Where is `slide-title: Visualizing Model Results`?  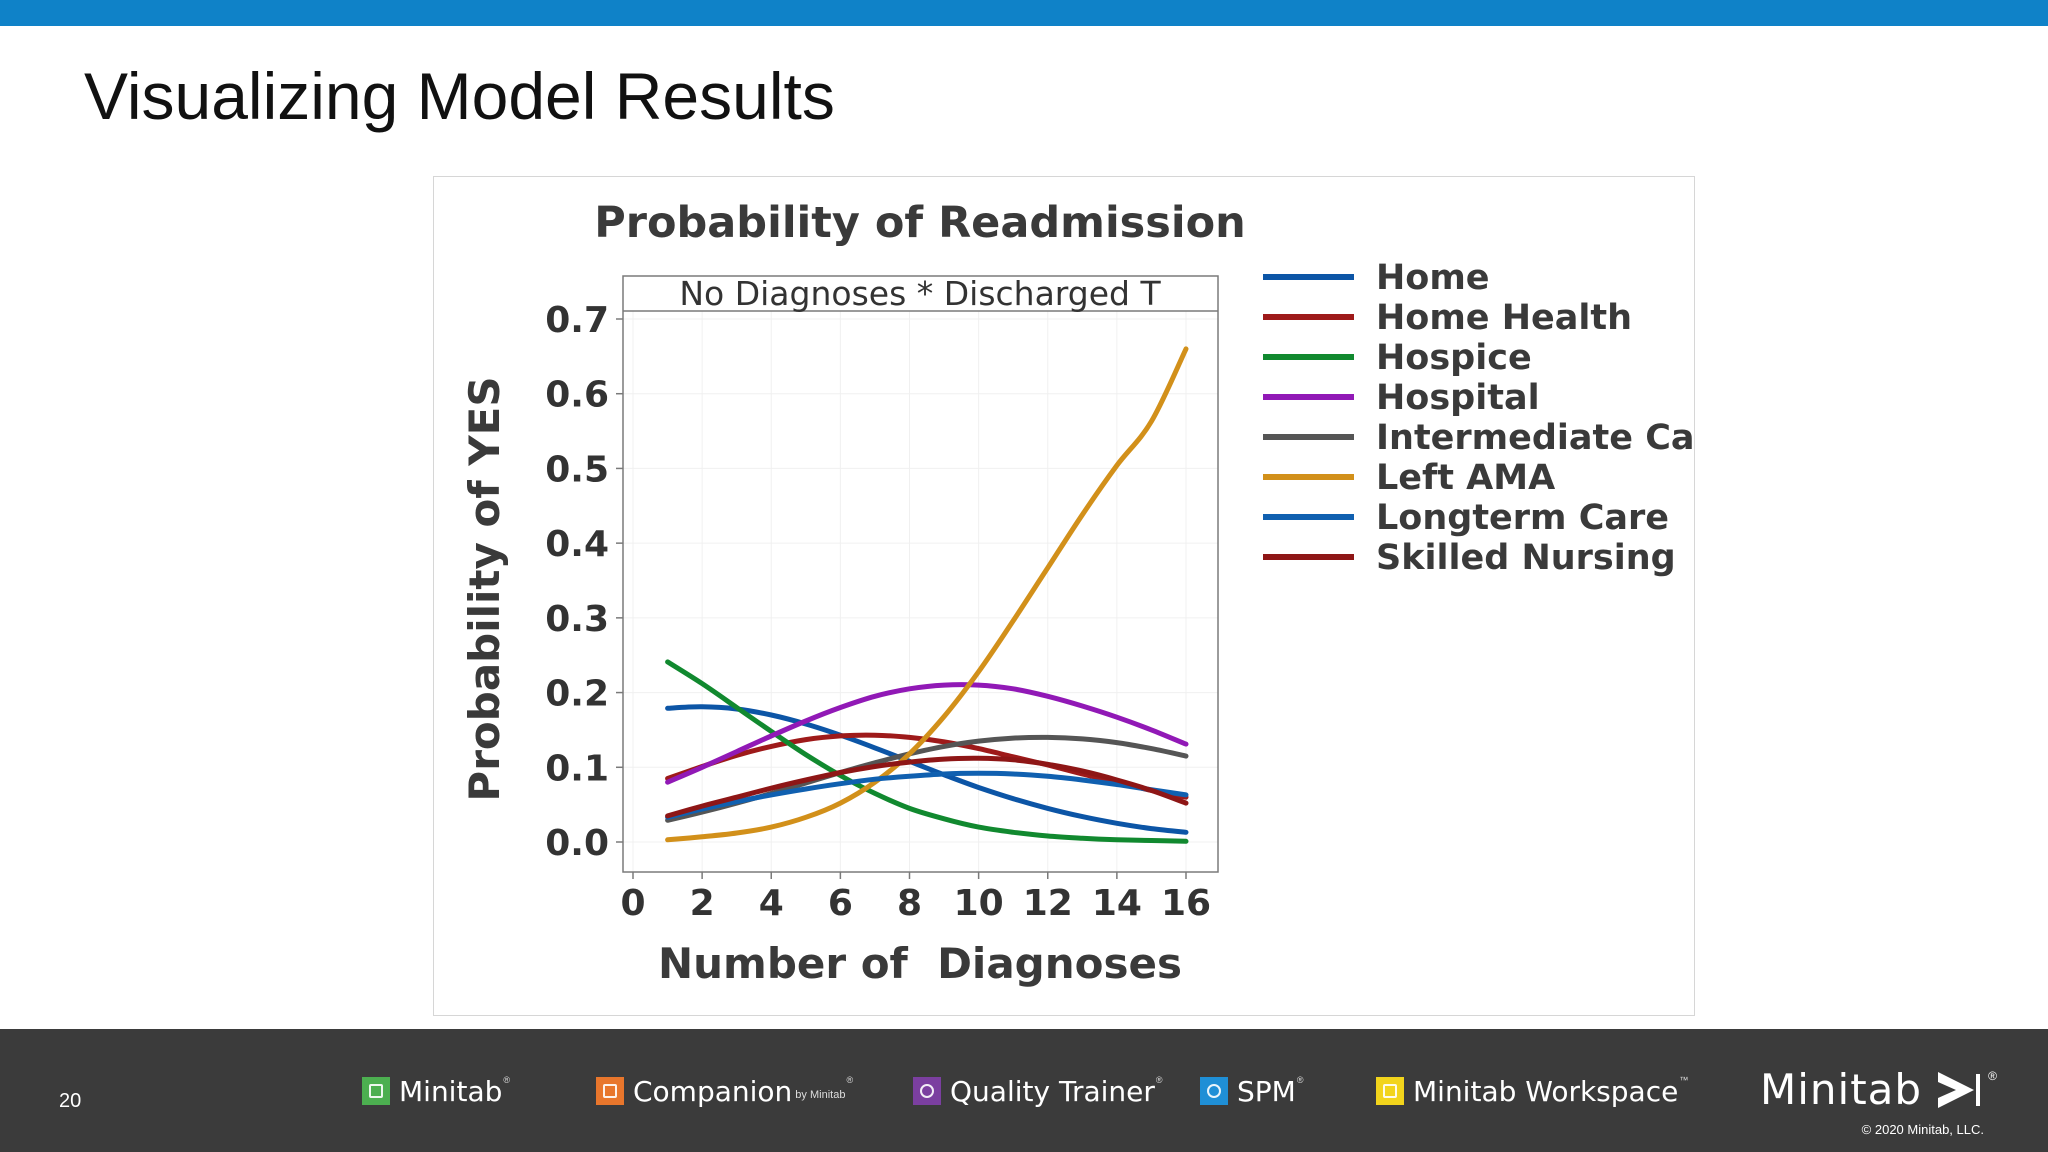 slide-title: Visualizing Model Results is located at coordinates (459, 96).